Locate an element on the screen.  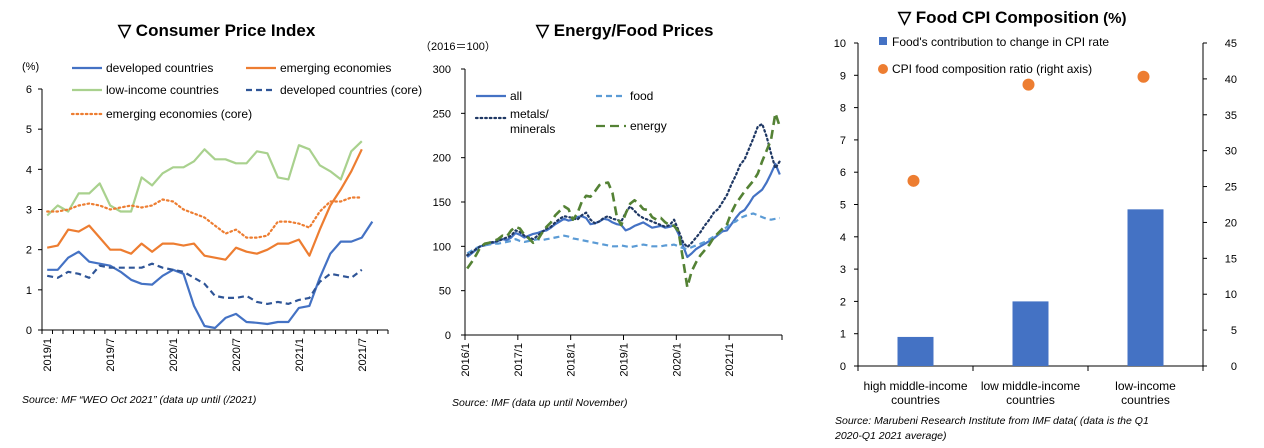
legend-label-metals-minerals: metals/minerals is located at coordinates (532, 121).